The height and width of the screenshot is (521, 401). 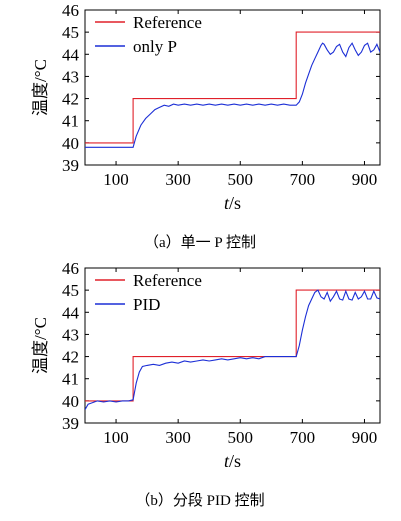 What do you see at coordinates (70, 165) in the screenshot?
I see `y-tick-label-a: 39` at bounding box center [70, 165].